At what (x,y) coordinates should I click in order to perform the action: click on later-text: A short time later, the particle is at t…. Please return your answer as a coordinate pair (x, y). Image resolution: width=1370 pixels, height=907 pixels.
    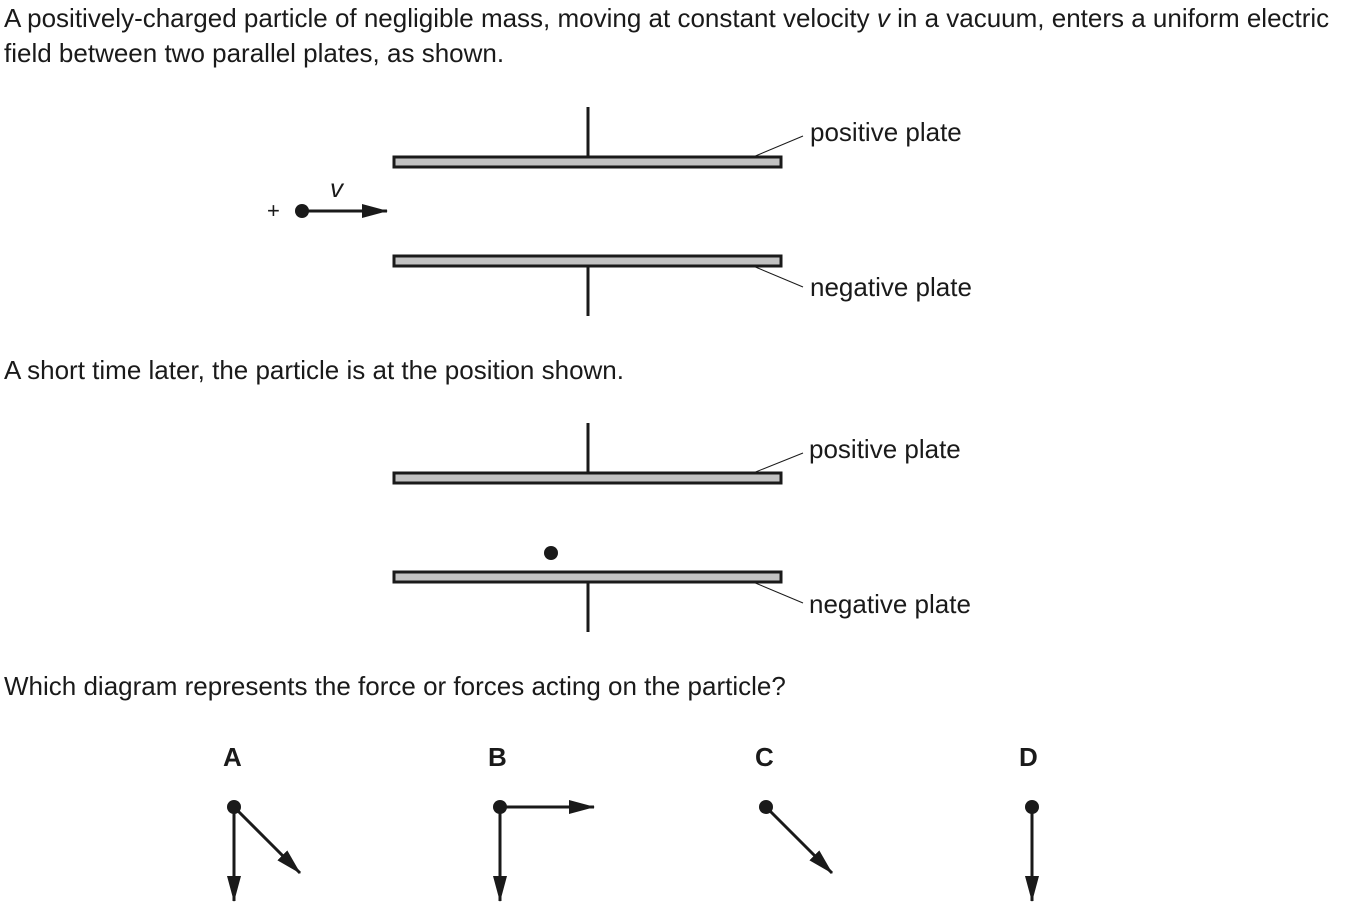
    Looking at the image, I should click on (314, 370).